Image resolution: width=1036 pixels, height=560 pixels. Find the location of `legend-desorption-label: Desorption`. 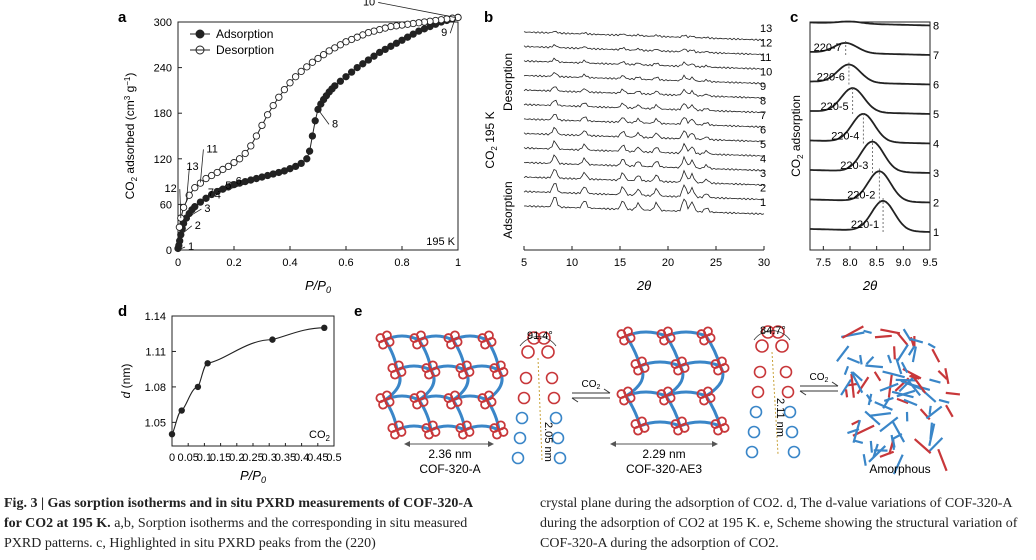

legend-desorption-label: Desorption is located at coordinates (245, 50).